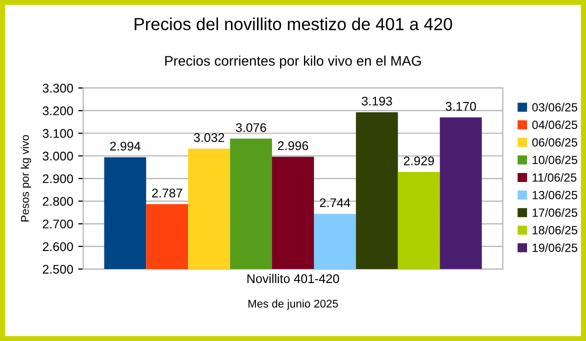 This screenshot has height=341, width=586. I want to click on y-tick-label: 2.900, so click(58, 179).